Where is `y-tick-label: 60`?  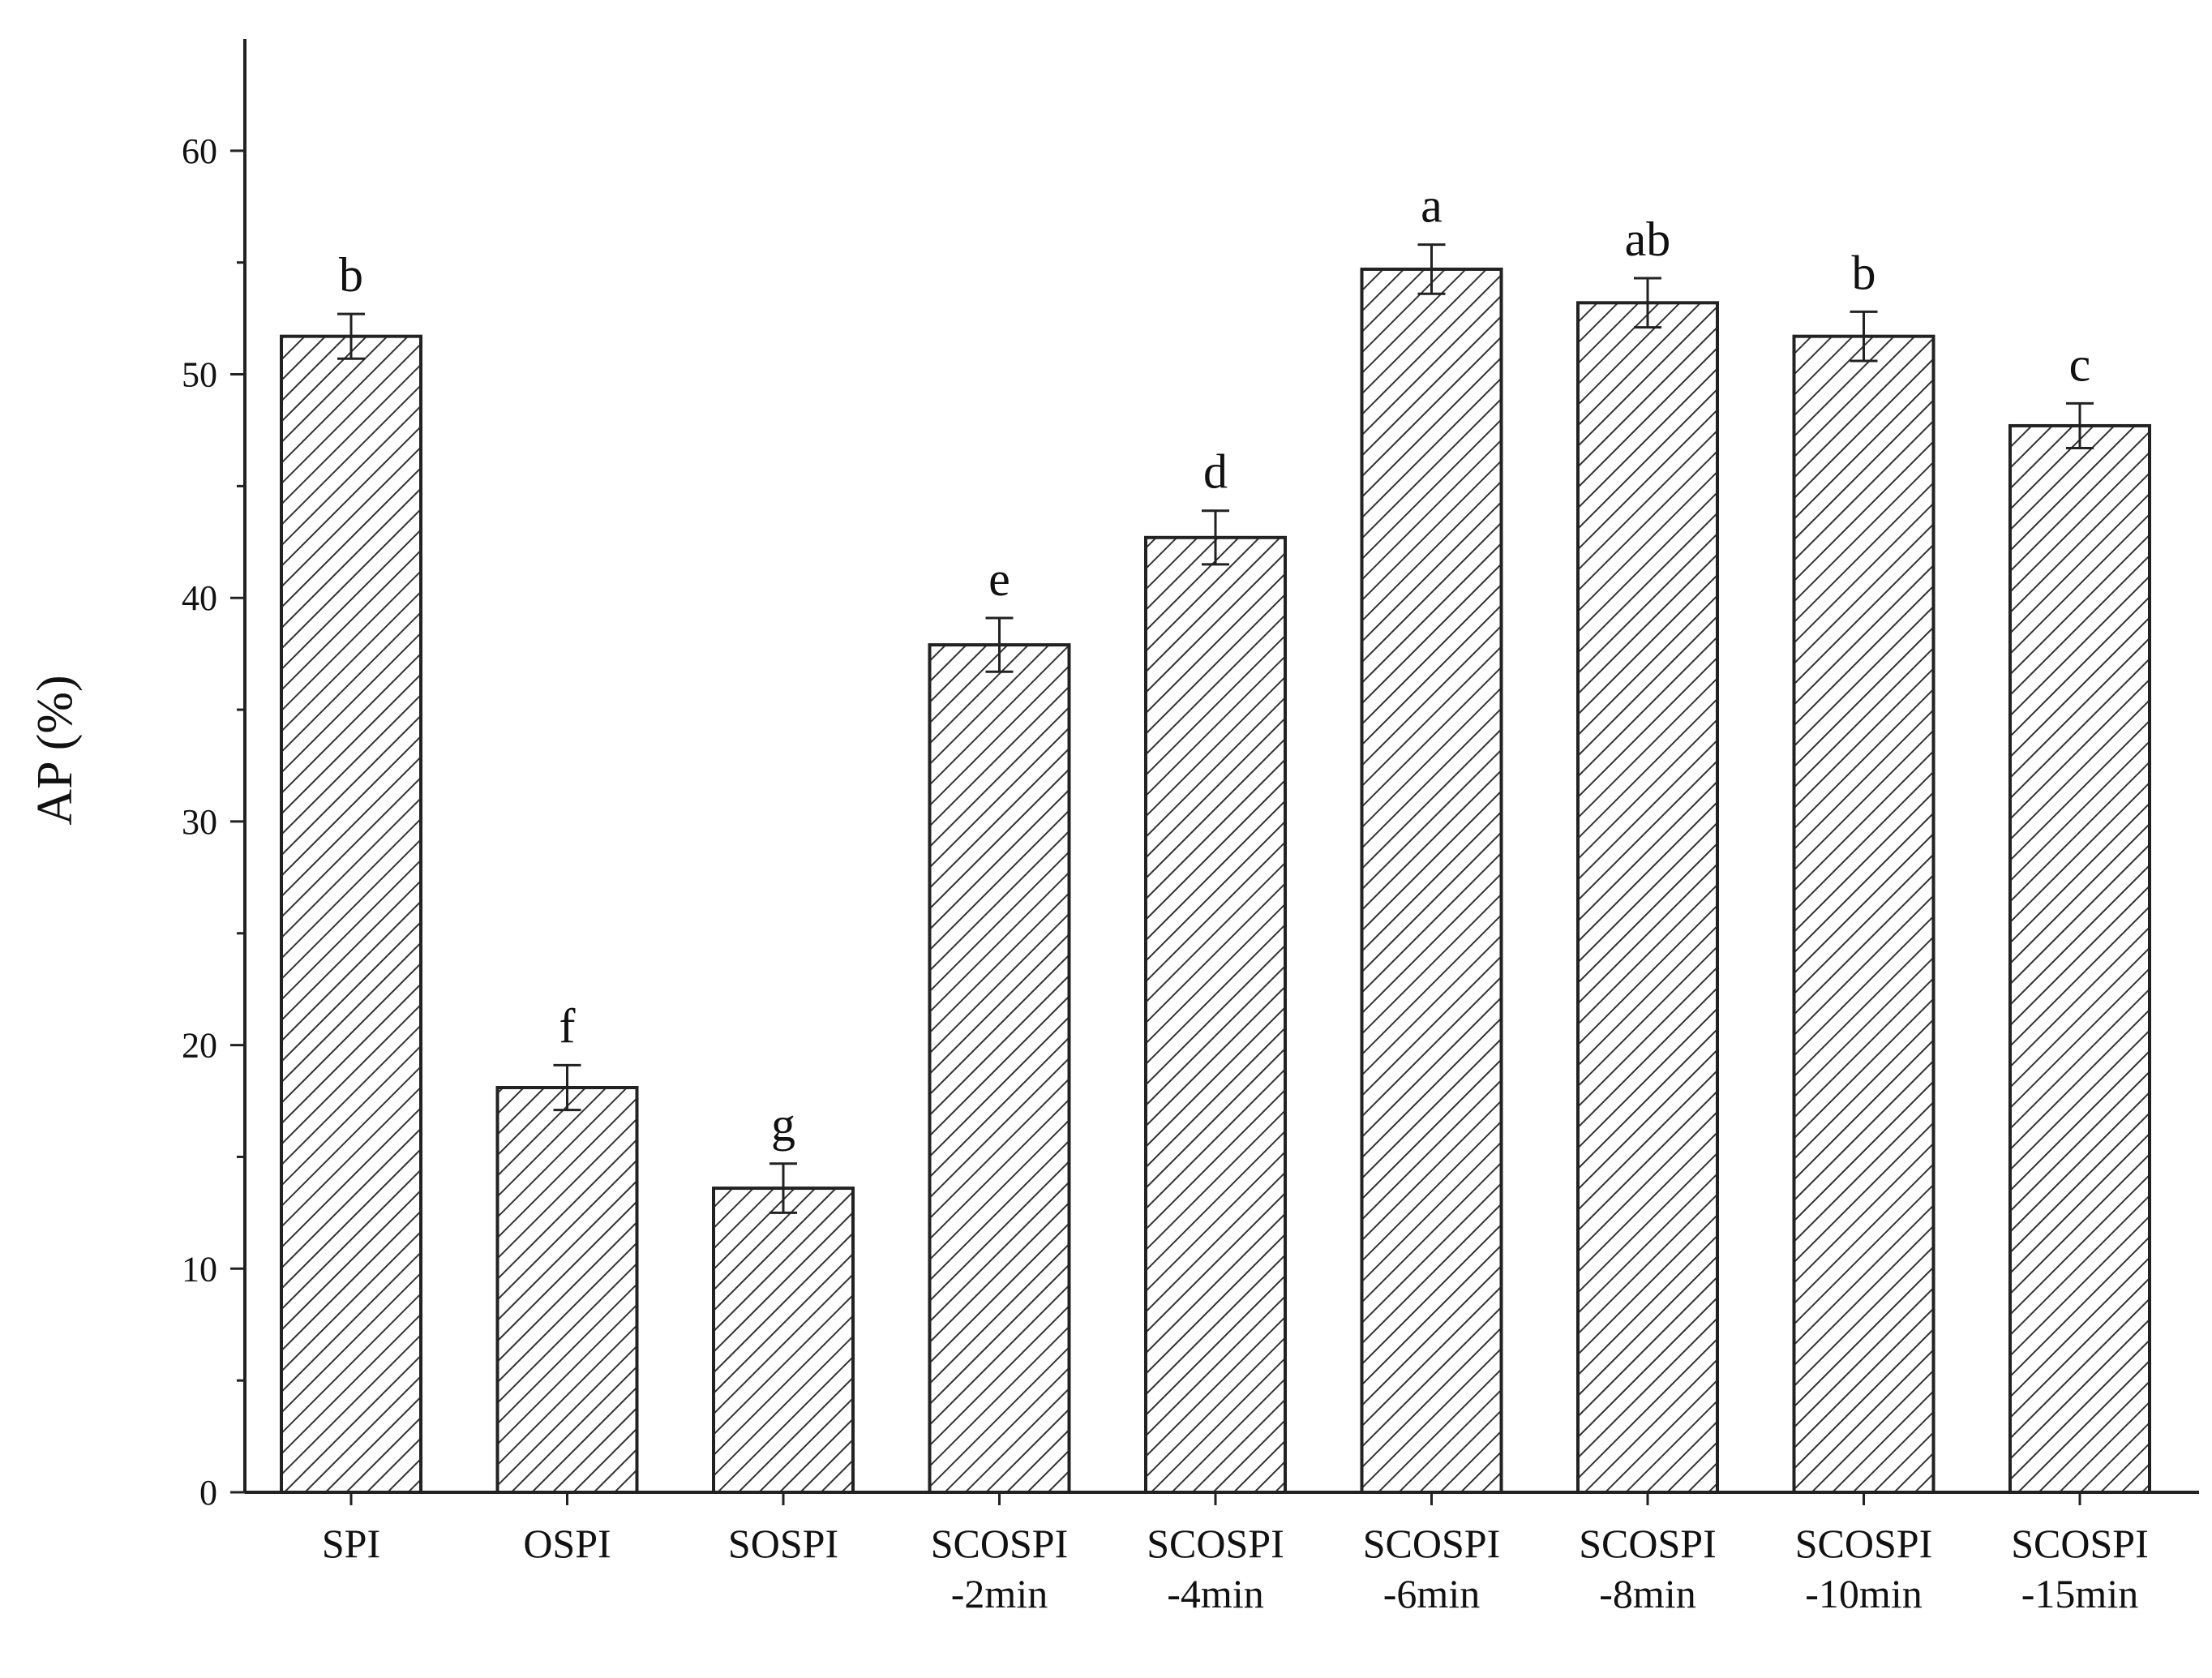 y-tick-label: 60 is located at coordinates (199, 151).